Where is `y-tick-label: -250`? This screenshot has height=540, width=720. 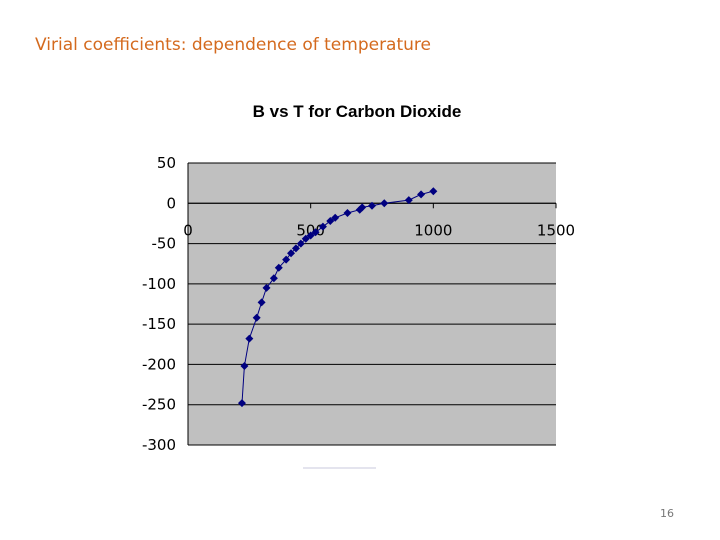
y-tick-label: -250 is located at coordinates (159, 405).